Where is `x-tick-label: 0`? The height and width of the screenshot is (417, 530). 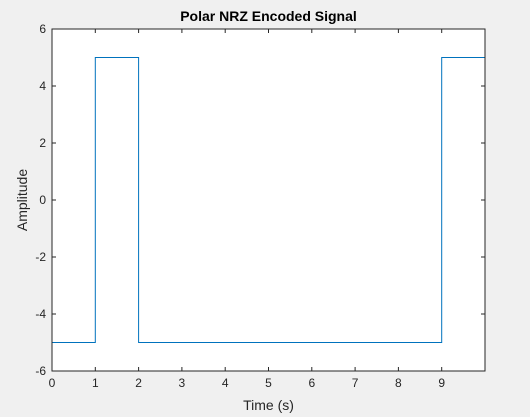 x-tick-label: 0 is located at coordinates (52, 383).